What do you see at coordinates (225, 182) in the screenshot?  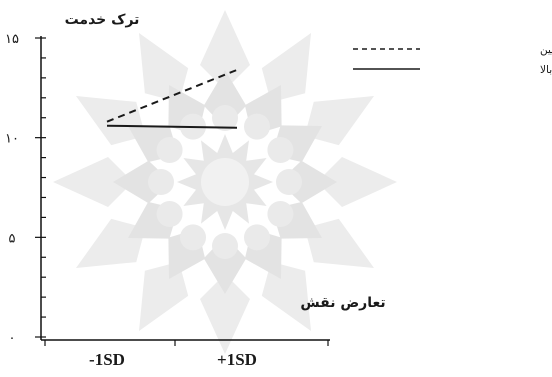 I see `rosette-core` at bounding box center [225, 182].